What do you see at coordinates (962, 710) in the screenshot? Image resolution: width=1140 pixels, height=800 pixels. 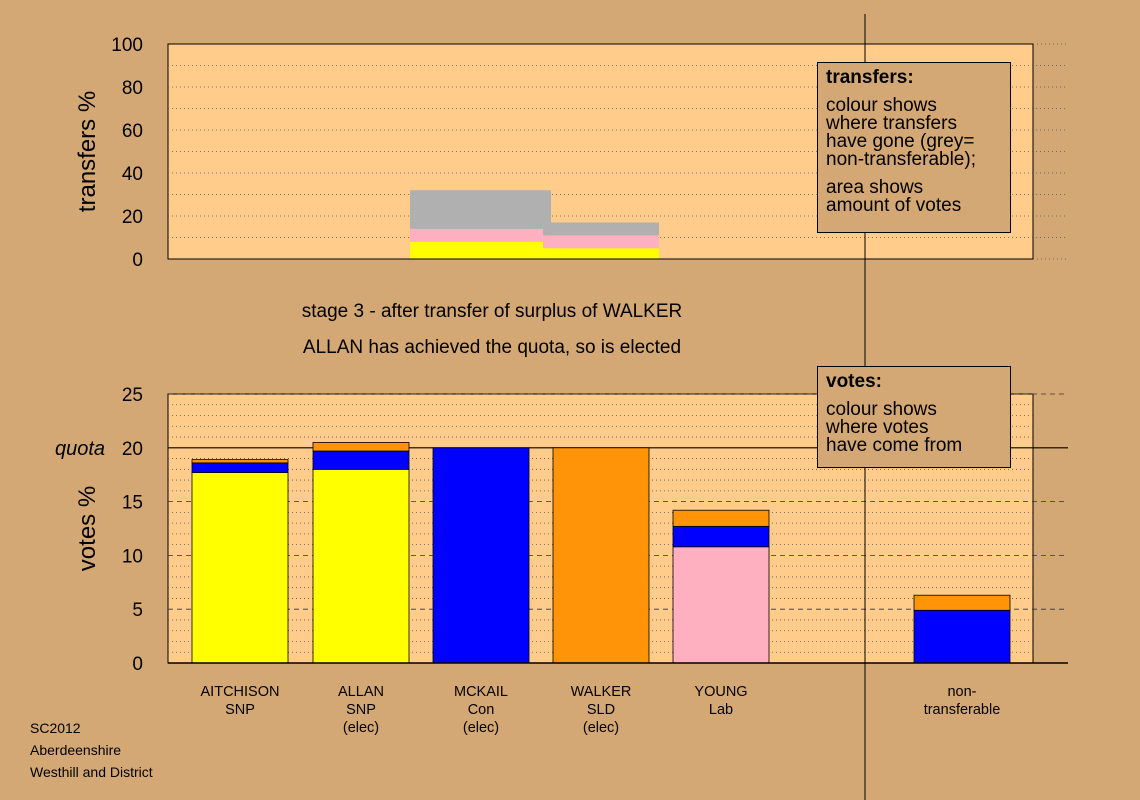 I see `candidate-label: transferable` at bounding box center [962, 710].